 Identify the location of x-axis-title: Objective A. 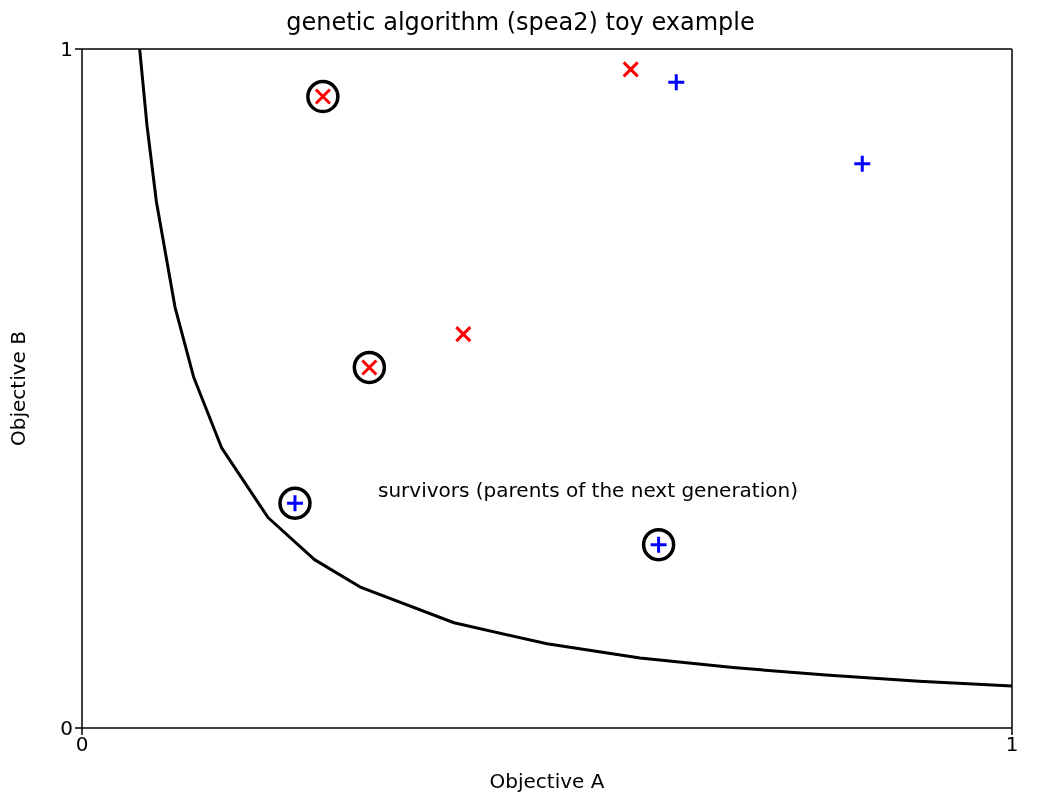
(547, 781).